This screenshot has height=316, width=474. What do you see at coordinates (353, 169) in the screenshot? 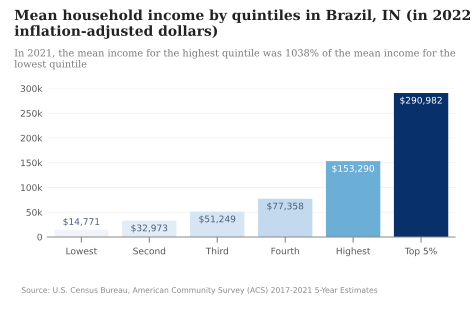
I see `data-label: $153,290` at bounding box center [353, 169].